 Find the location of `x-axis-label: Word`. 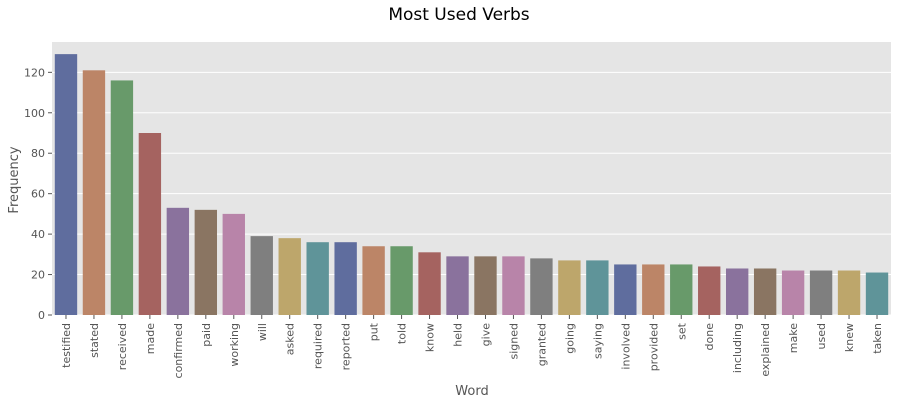

x-axis-label: Word is located at coordinates (471, 391).